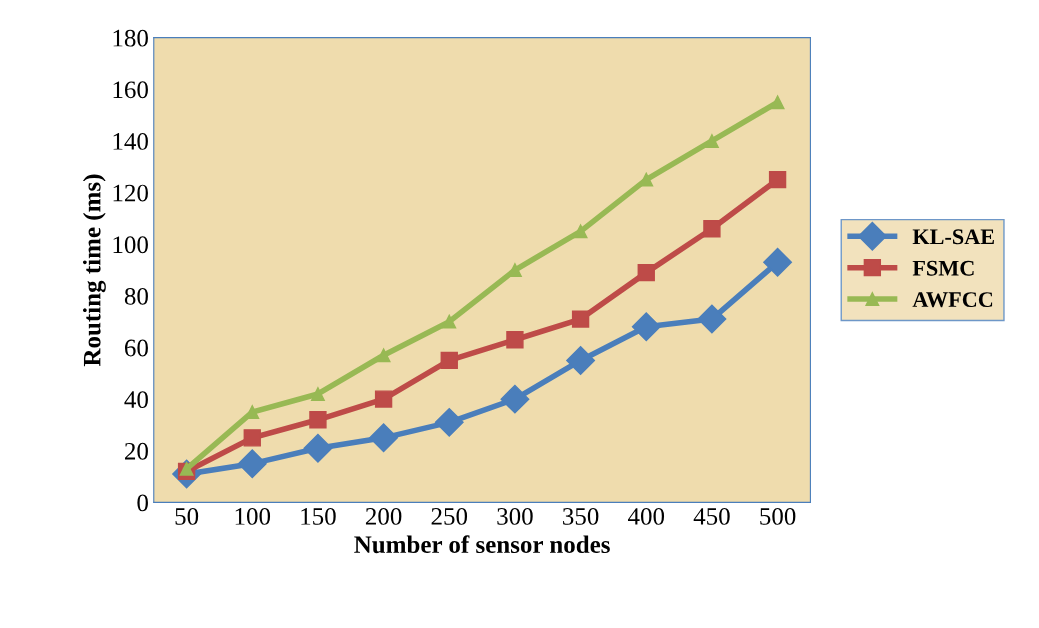 The height and width of the screenshot is (628, 1039). I want to click on x-tick-label: 250, so click(449, 516).